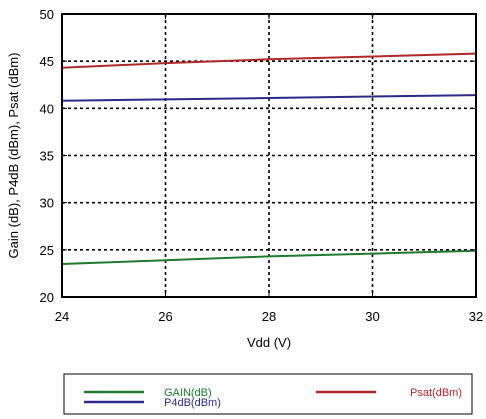 Image resolution: width=486 pixels, height=419 pixels. What do you see at coordinates (47, 203) in the screenshot?
I see `y-tick-label: 30` at bounding box center [47, 203].